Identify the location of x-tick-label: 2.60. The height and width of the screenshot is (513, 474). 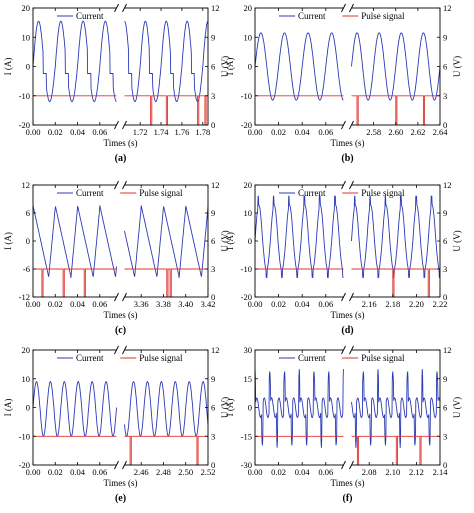
(395, 132).